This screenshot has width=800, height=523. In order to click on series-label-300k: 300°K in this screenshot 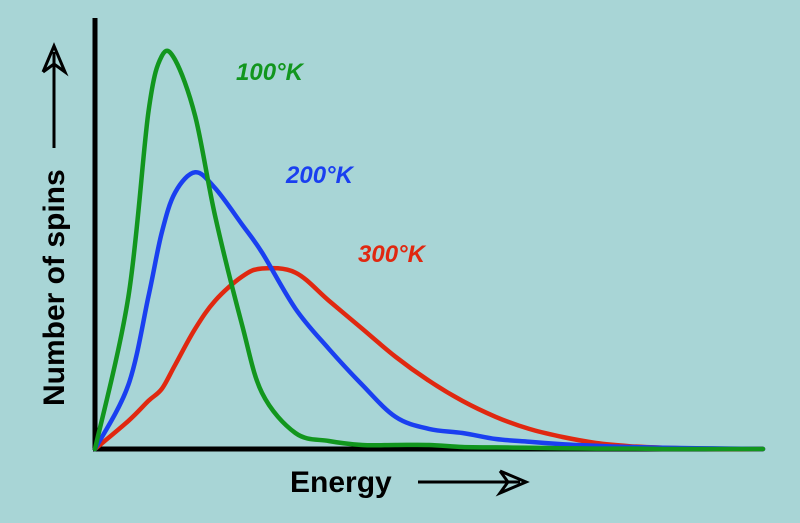, I will do `click(392, 254)`.